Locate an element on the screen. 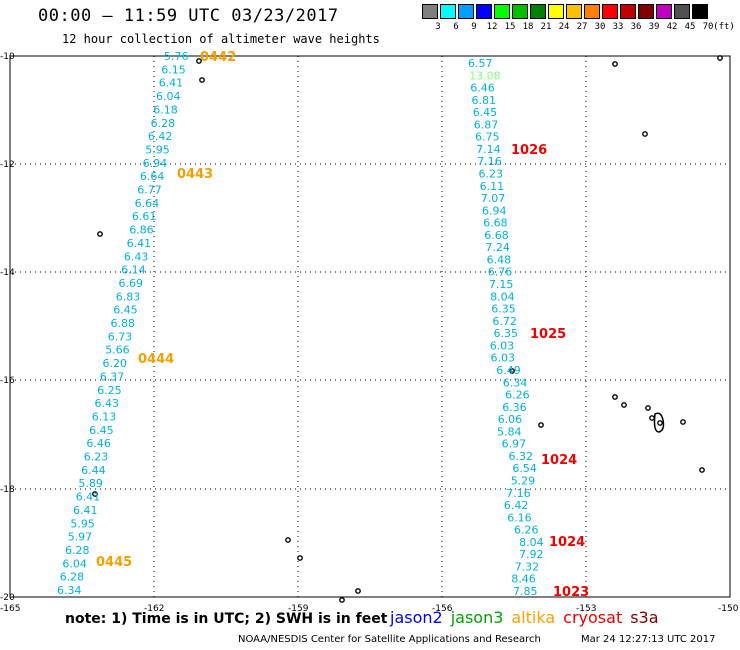 The image size is (740, 650). wave-height-value: 6.64 is located at coordinates (152, 176).